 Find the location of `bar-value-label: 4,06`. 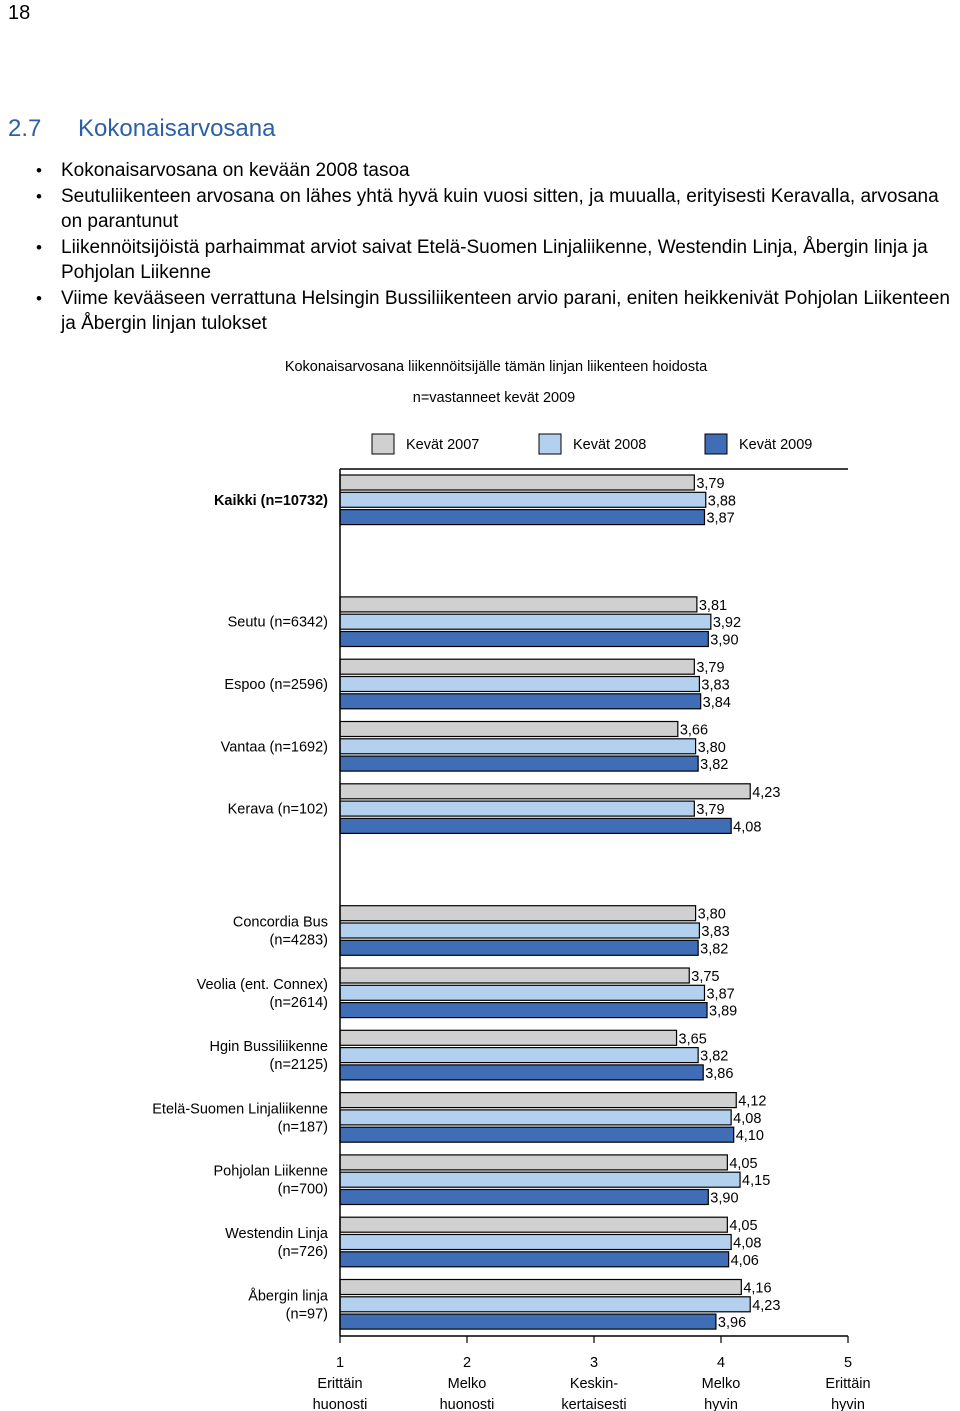

bar-value-label: 4,06 is located at coordinates (745, 1261).